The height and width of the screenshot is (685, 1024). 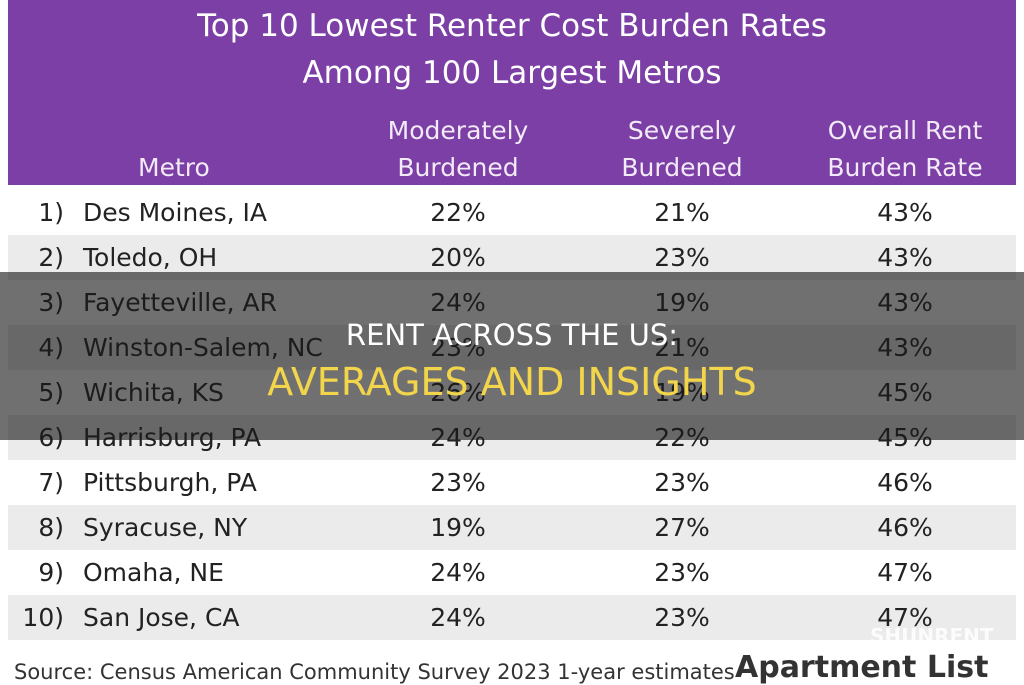 What do you see at coordinates (174, 167) in the screenshot?
I see `column-header: Metro` at bounding box center [174, 167].